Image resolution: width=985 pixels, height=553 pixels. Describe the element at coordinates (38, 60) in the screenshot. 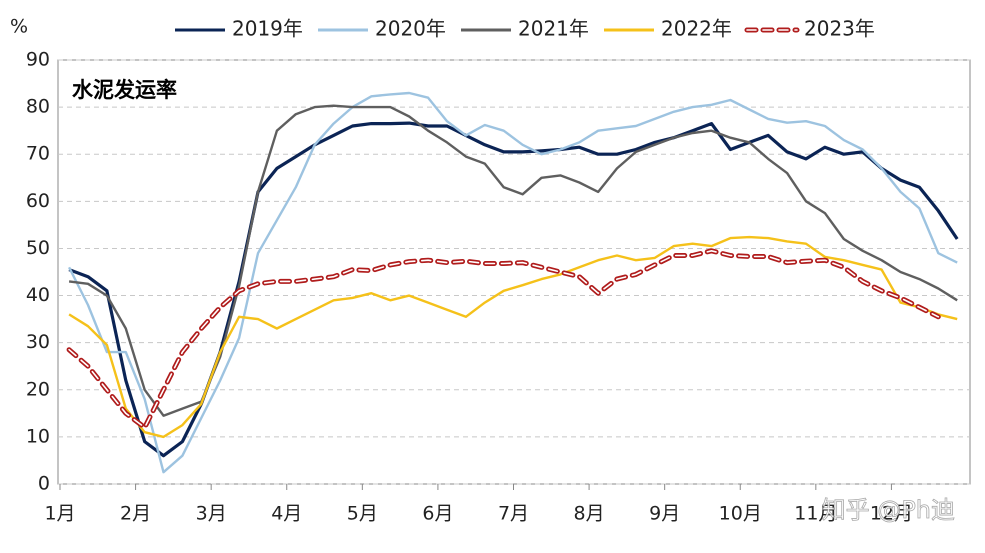

I see `y-tick-label: 90` at that location.